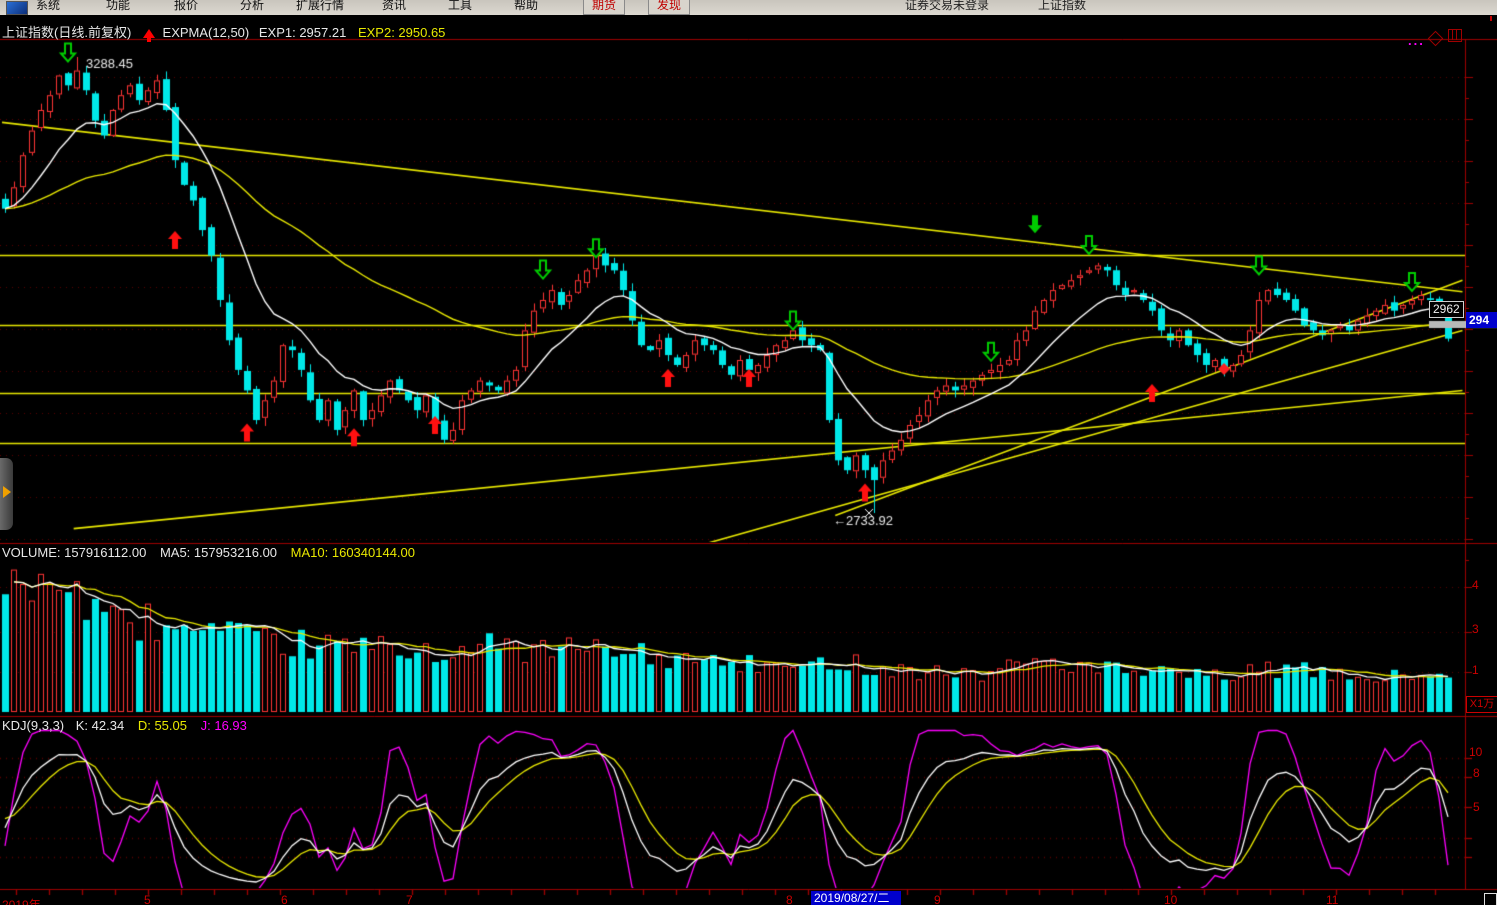  What do you see at coordinates (460, 6) in the screenshot?
I see `menu-item-7: 工具` at bounding box center [460, 6].